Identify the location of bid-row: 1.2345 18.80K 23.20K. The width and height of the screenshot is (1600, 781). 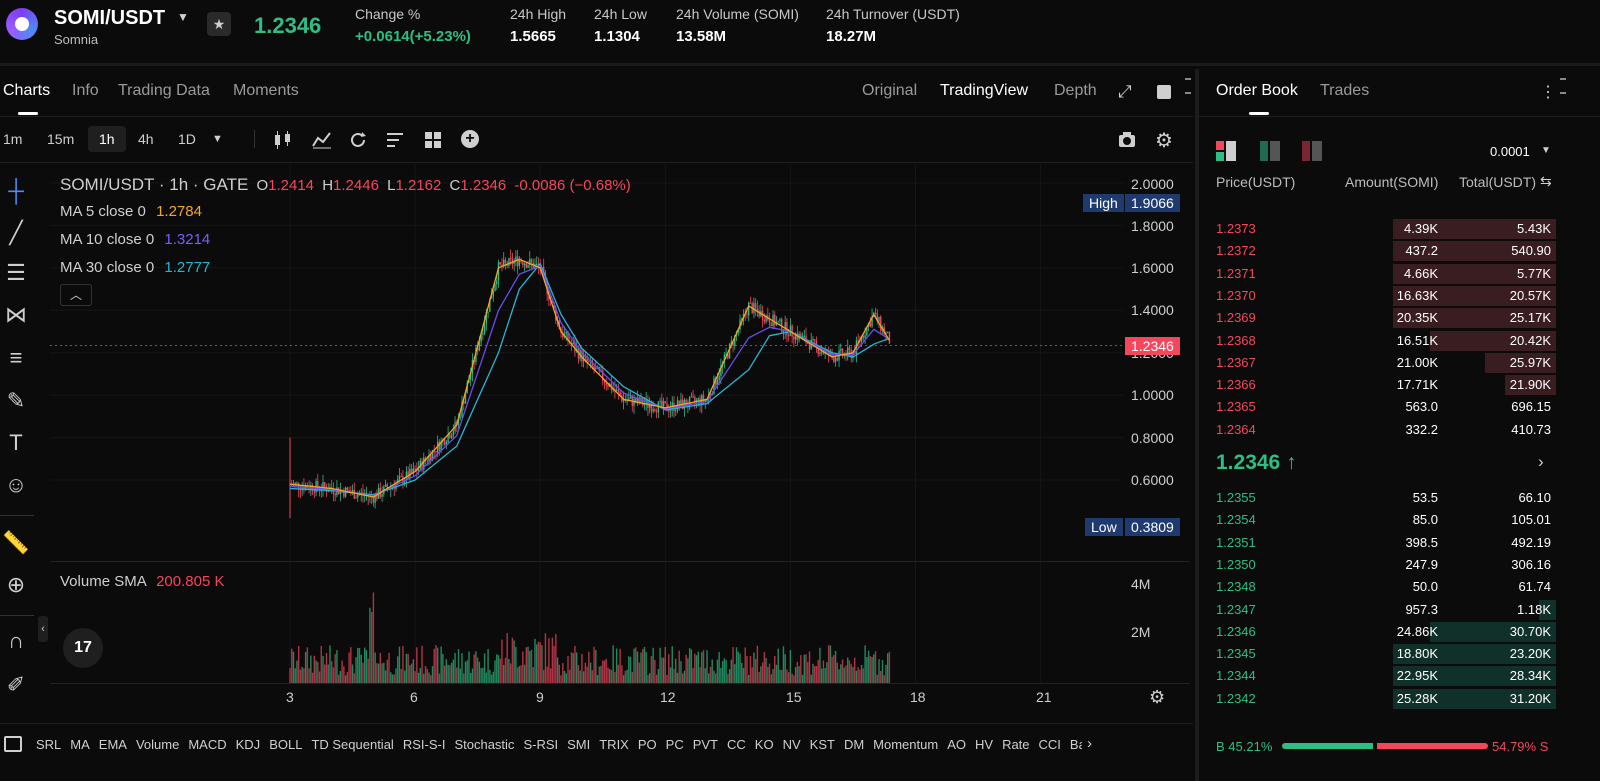
(1386, 654).